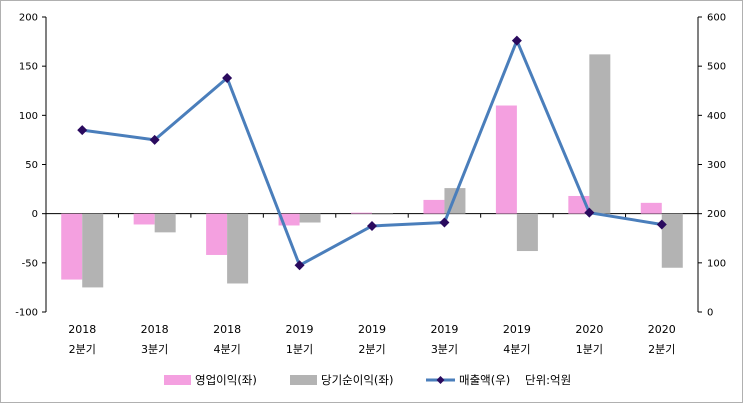 This screenshot has width=743, height=403. I want to click on left-tick-label: 100, so click(28, 116).